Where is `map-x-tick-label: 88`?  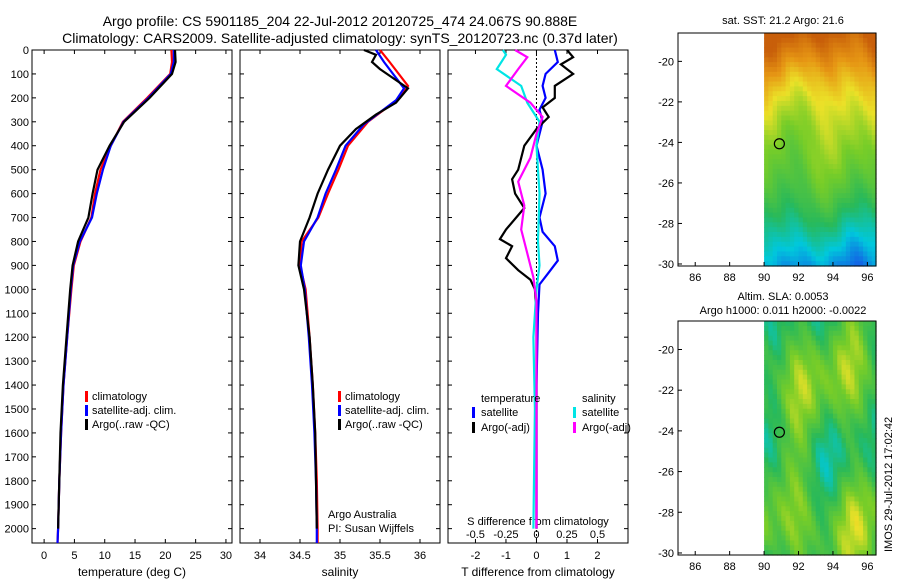 map-x-tick-label: 88 is located at coordinates (730, 278).